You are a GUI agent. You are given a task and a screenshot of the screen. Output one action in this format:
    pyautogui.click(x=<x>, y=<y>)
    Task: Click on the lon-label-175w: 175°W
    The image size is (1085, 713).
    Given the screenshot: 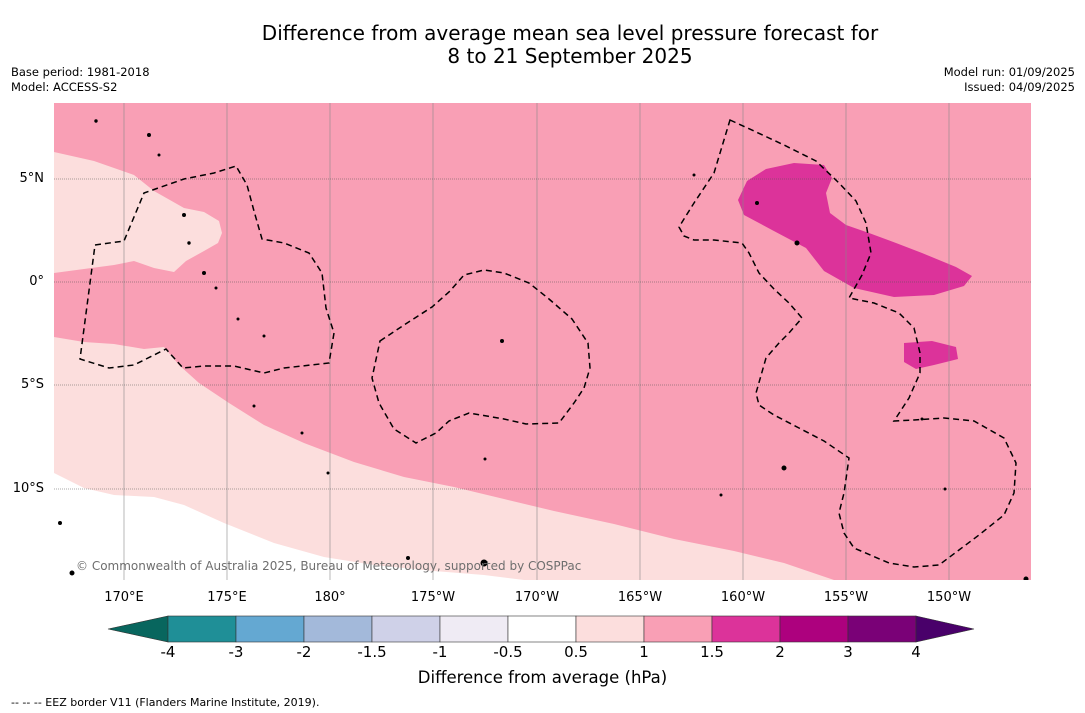 What is the action you would take?
    pyautogui.click(x=433, y=597)
    